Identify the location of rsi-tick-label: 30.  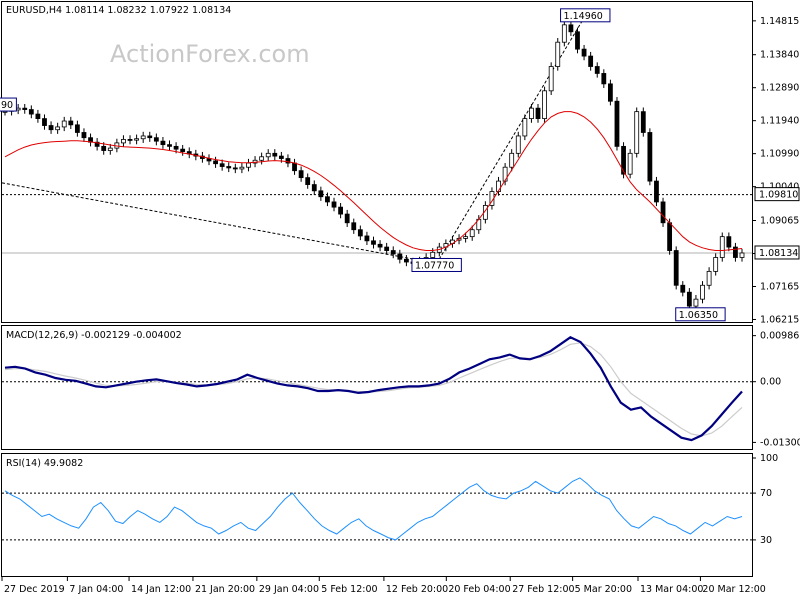
(766, 540).